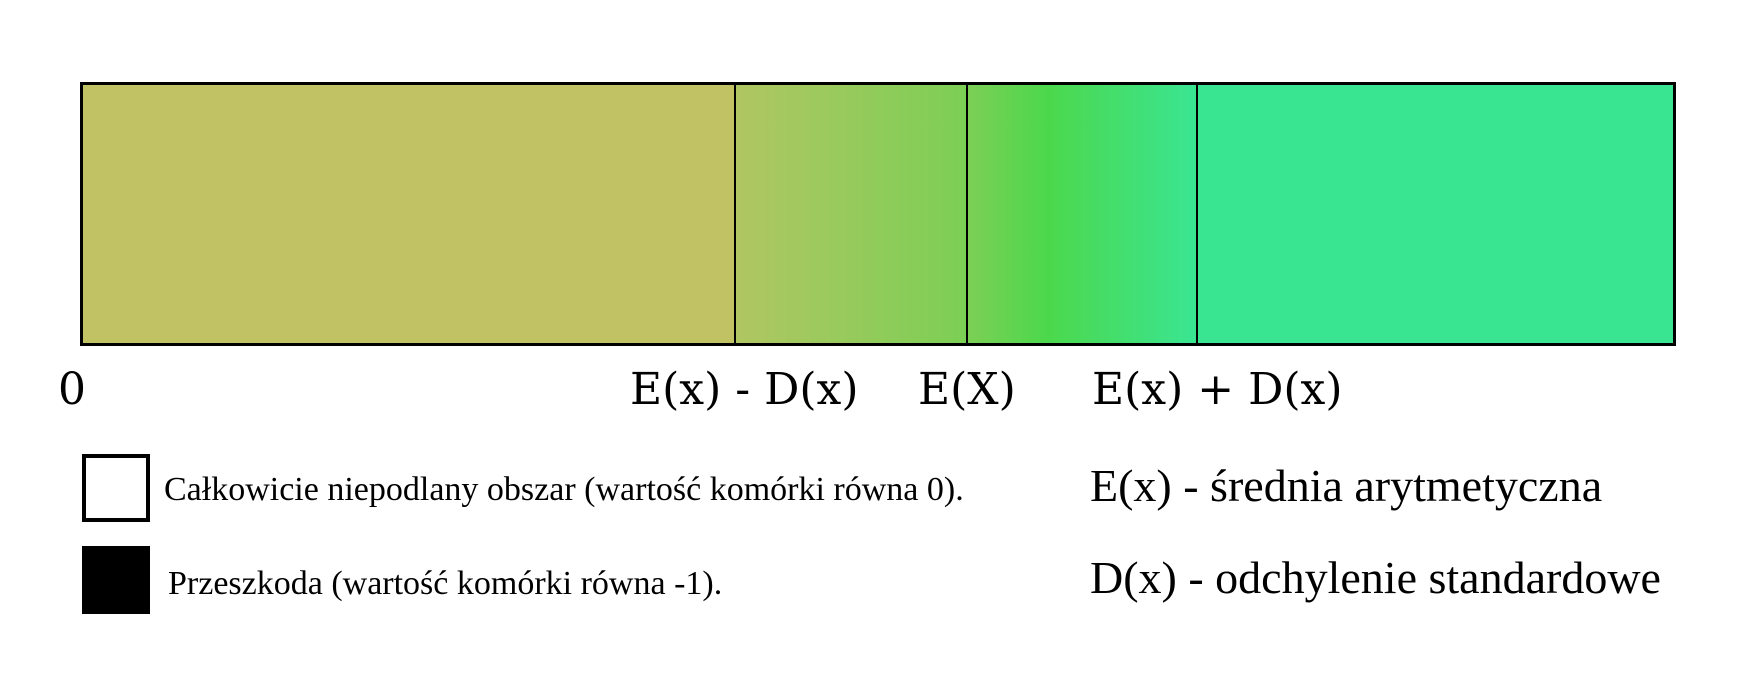  Describe the element at coordinates (1217, 389) in the screenshot. I see `axis-label-mean-plus-std: E(x) + D(x)` at that location.